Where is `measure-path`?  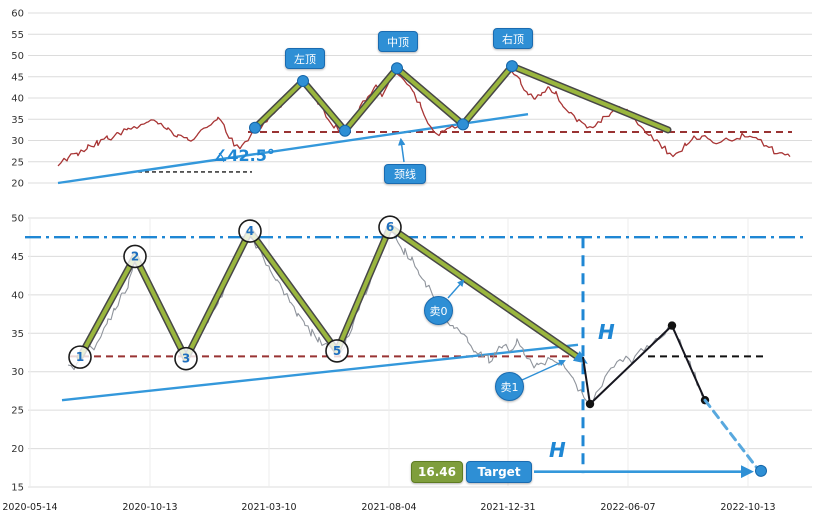 measure-path is located at coordinates (644, 364).